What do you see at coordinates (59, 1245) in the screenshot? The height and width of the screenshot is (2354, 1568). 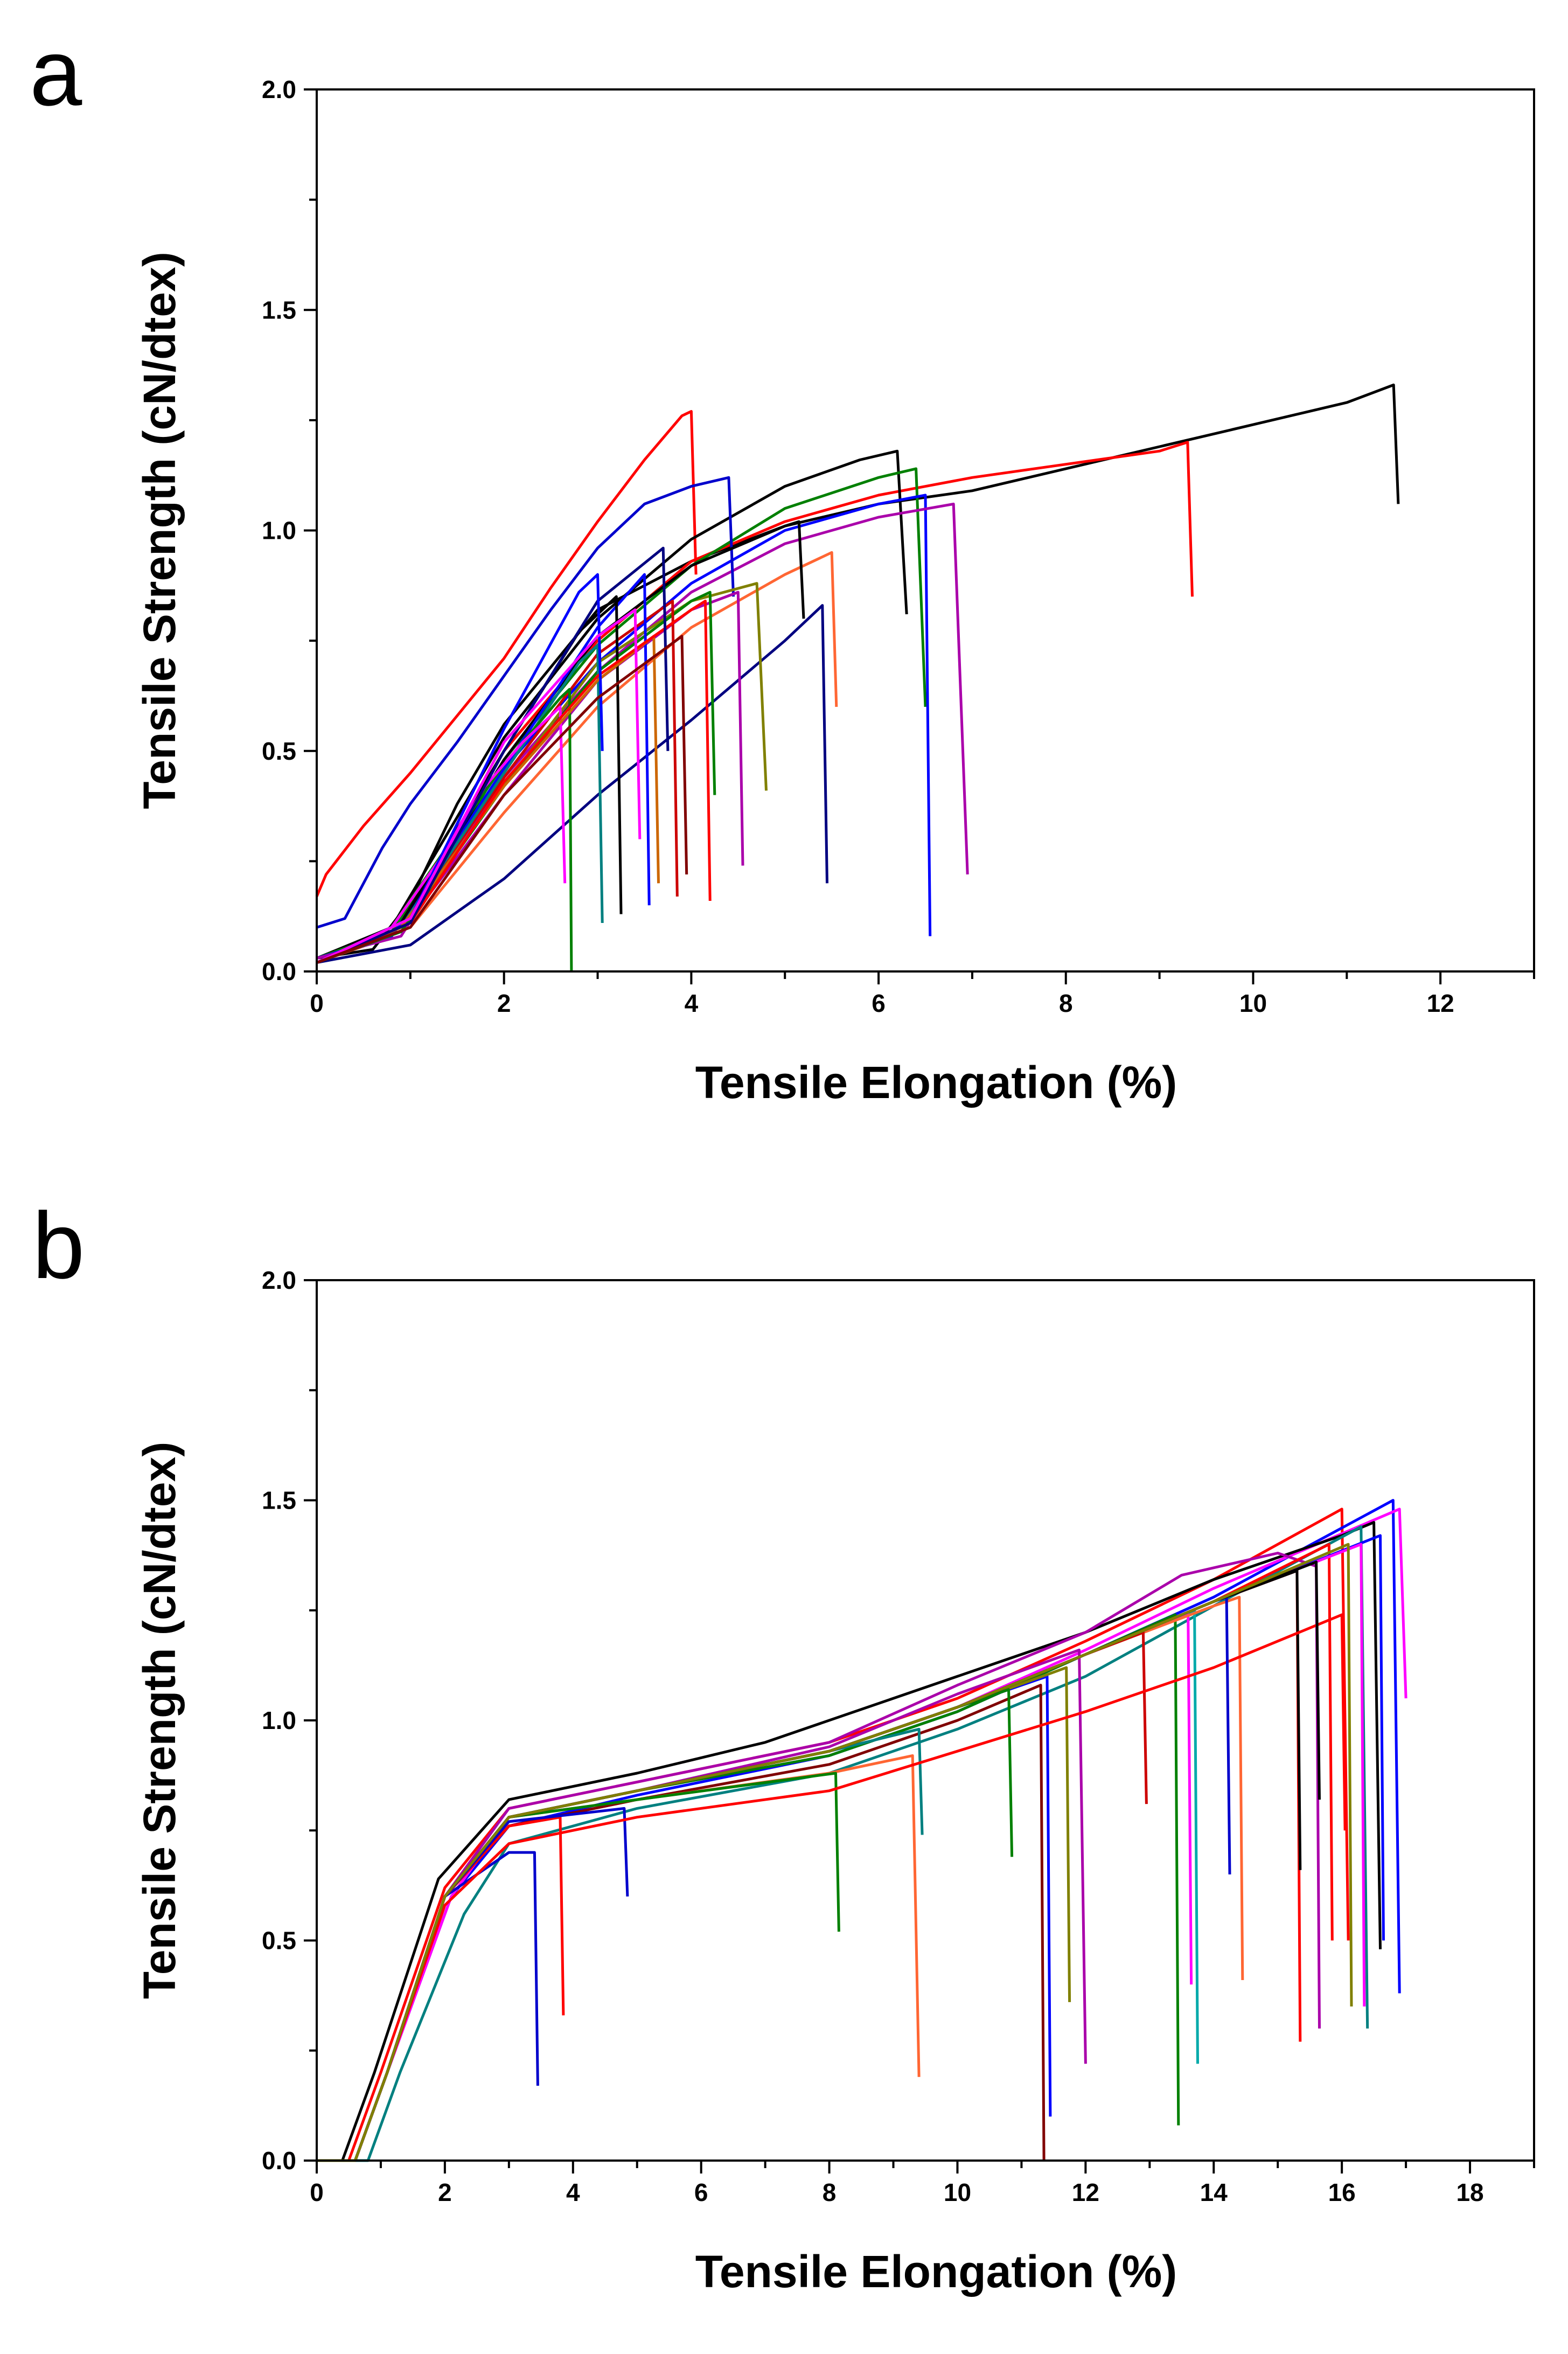 I see `panel-label: b` at bounding box center [59, 1245].